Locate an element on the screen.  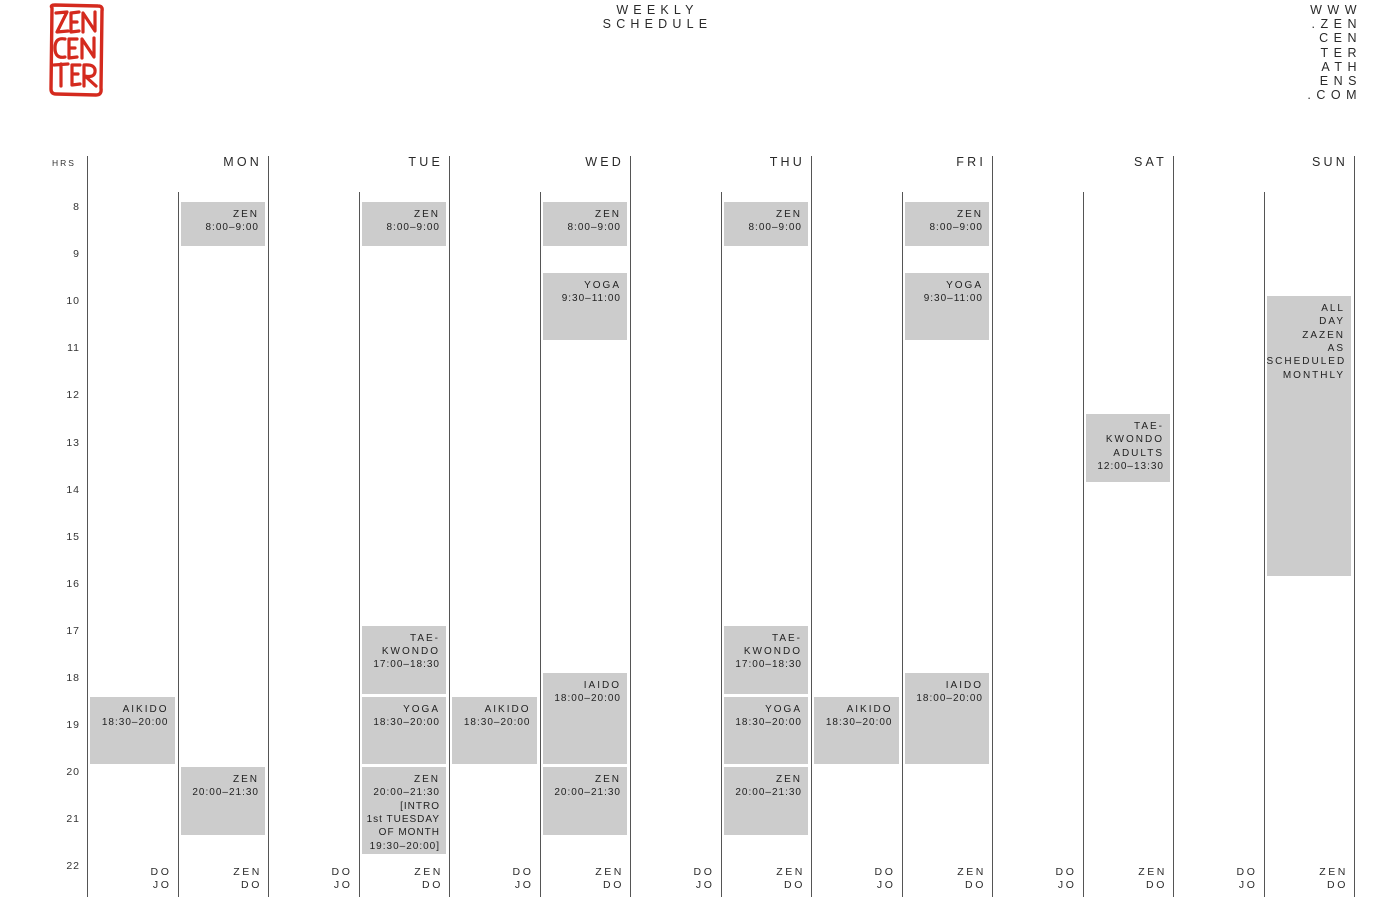
hour-label: 17 is located at coordinates (73, 630).